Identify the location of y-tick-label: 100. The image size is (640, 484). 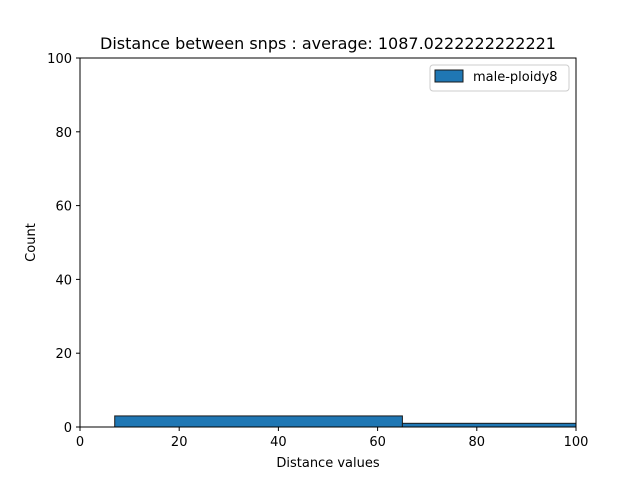
(59, 59).